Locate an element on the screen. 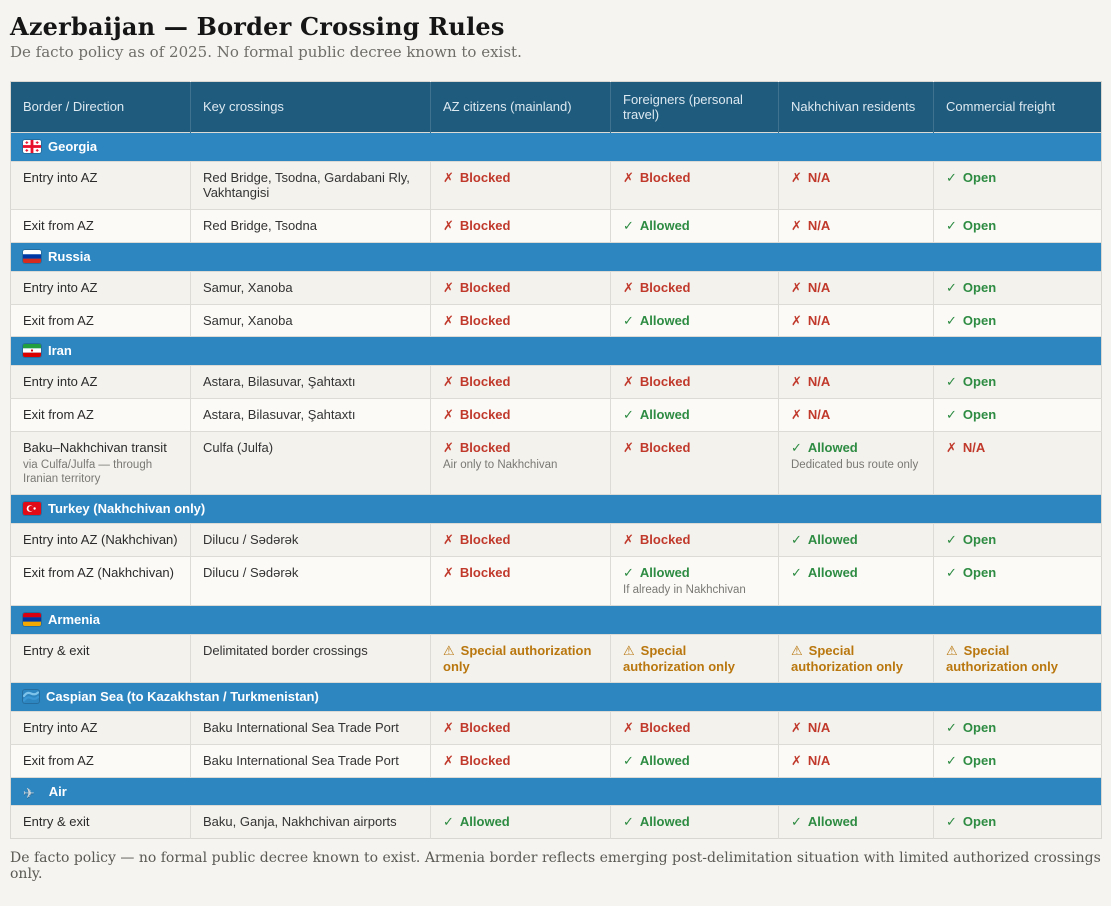 This screenshot has height=906, width=1111. crossings-label: Delimitated border crossings is located at coordinates (285, 650).